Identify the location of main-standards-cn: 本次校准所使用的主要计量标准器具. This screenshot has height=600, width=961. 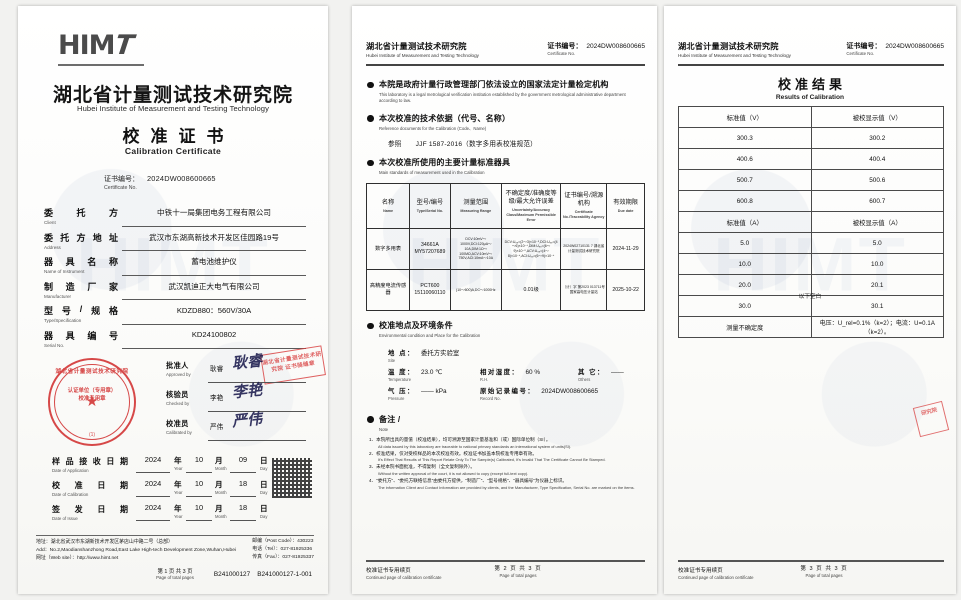
(445, 163).